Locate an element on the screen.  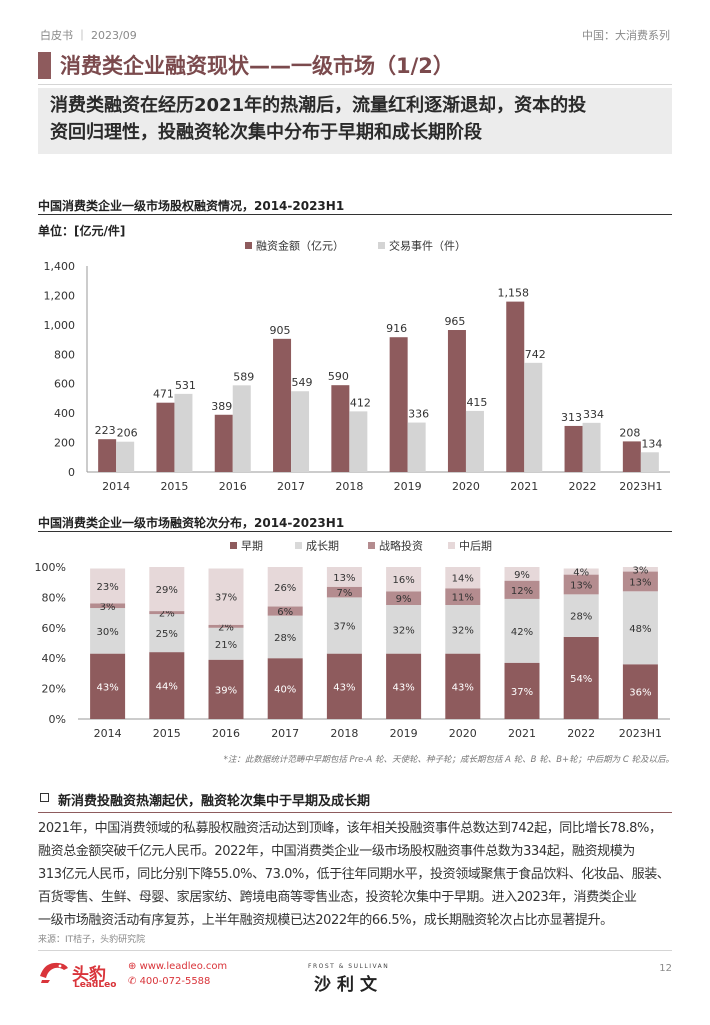
data-label: 11% is located at coordinates (463, 598).